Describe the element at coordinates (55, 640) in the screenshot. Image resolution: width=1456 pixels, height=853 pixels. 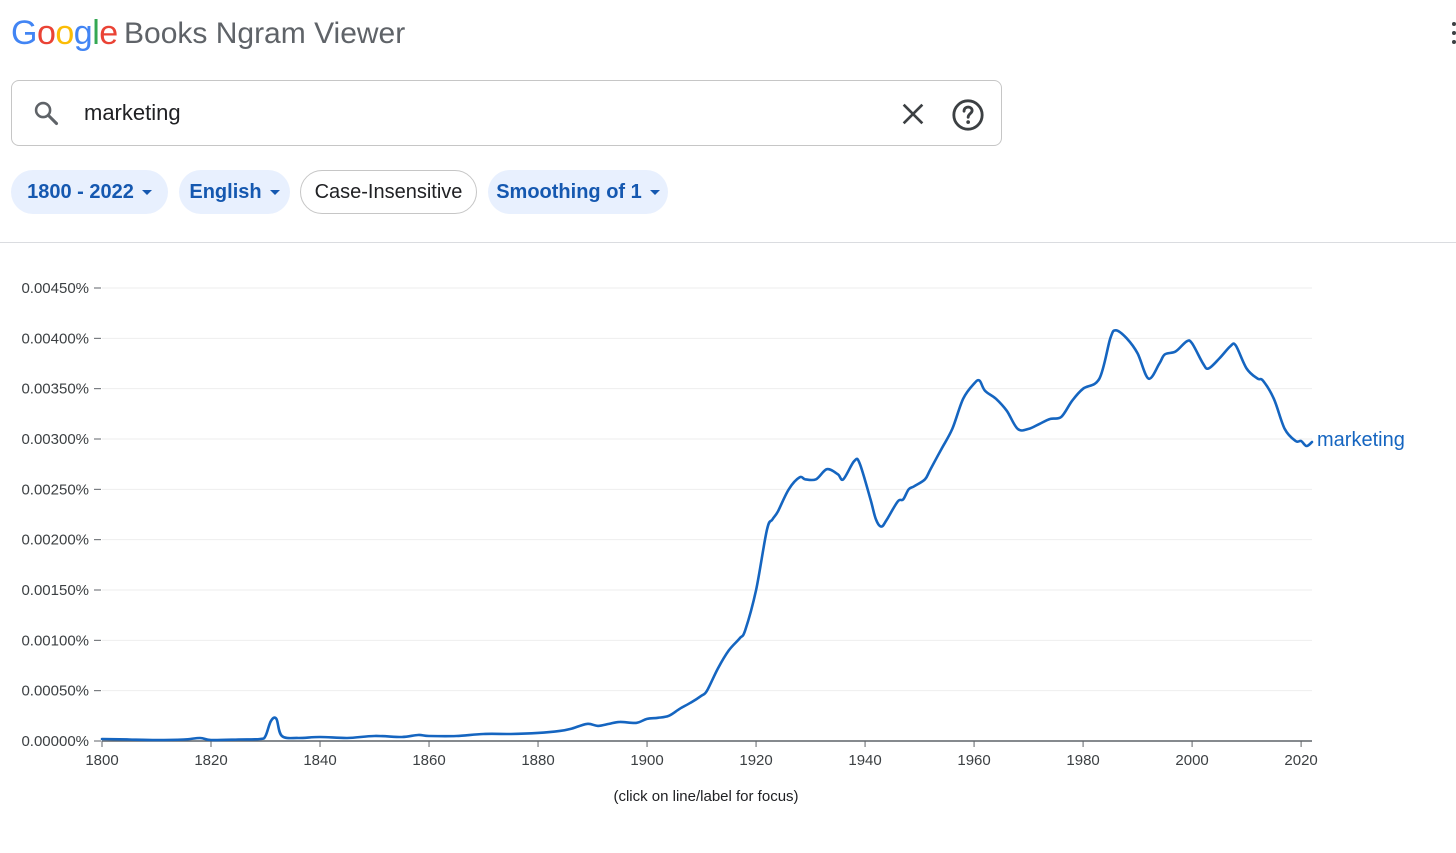
I see `y-tick-label: 0.00100%` at that location.